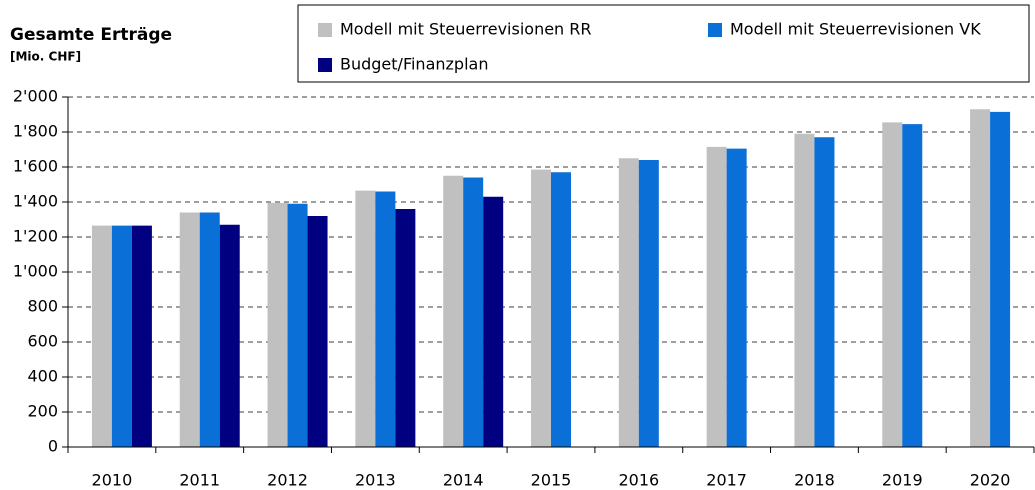  What do you see at coordinates (855, 29) in the screenshot?
I see `legend-label: Modell mit Steuerrevisionen VK` at bounding box center [855, 29].